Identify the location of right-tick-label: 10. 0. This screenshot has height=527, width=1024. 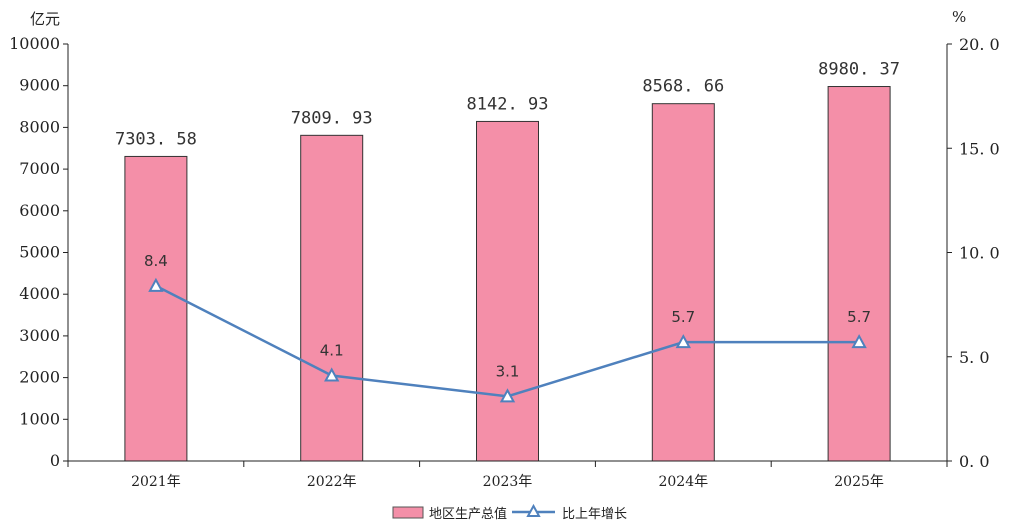
(979, 253).